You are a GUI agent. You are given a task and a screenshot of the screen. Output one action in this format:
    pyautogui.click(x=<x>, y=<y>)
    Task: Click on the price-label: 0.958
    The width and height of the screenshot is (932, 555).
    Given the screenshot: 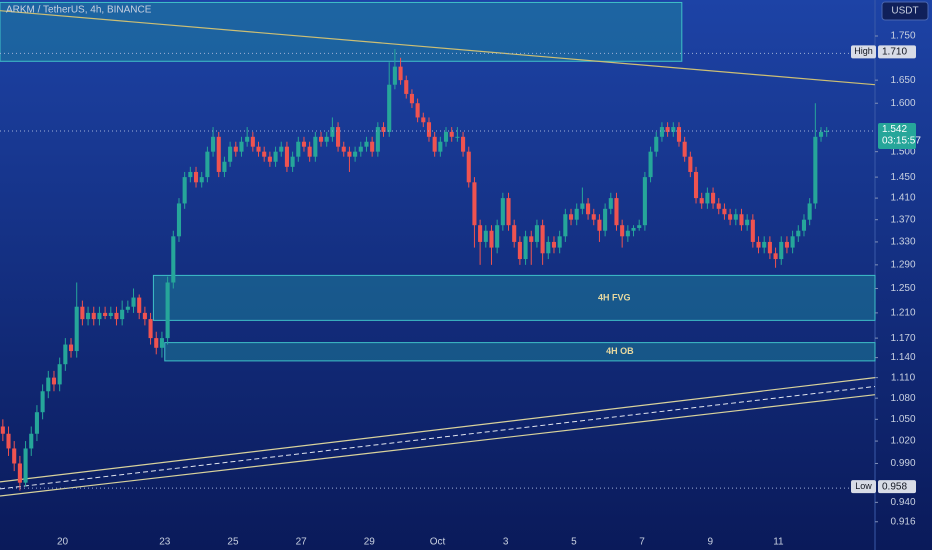 What is the action you would take?
    pyautogui.click(x=894, y=486)
    